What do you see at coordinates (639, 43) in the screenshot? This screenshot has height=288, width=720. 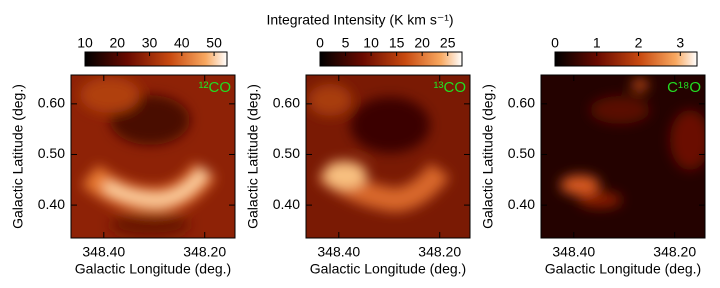 I see `colorbar-tick-label: 2` at bounding box center [639, 43].